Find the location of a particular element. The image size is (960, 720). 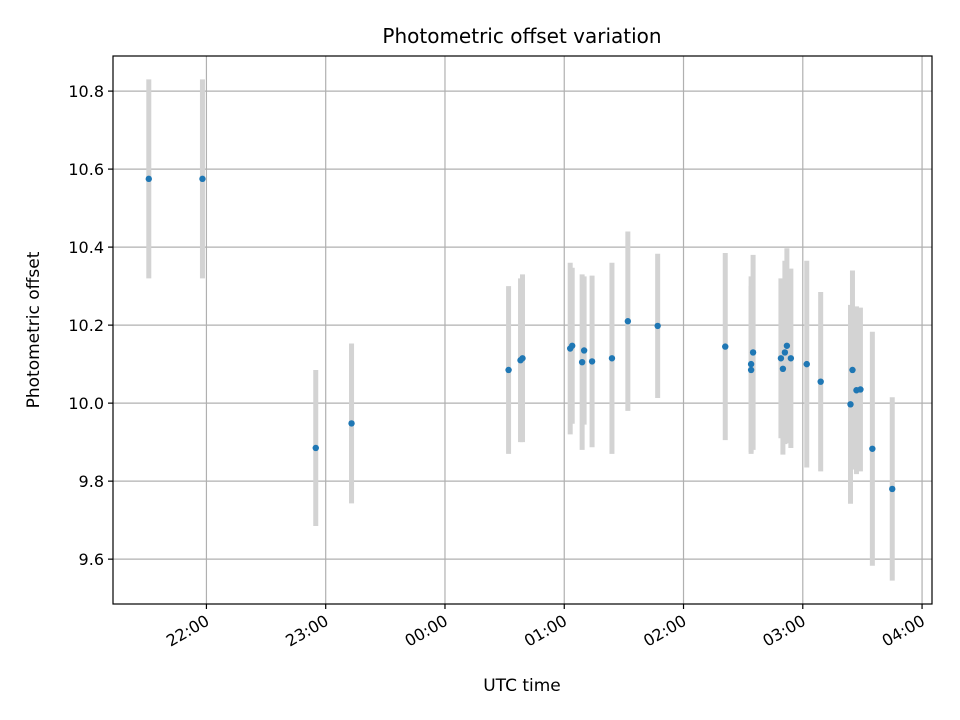

y-tick-label: 10.0 is located at coordinates (86, 403).